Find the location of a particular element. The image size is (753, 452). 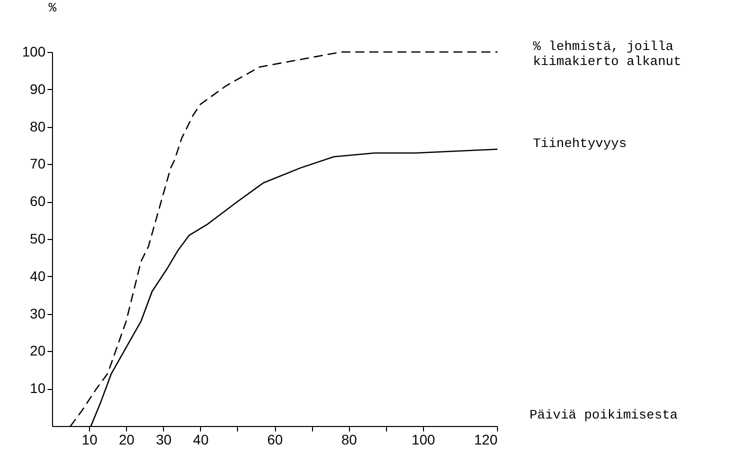

text: Tiinehtyvyys is located at coordinates (580, 144).